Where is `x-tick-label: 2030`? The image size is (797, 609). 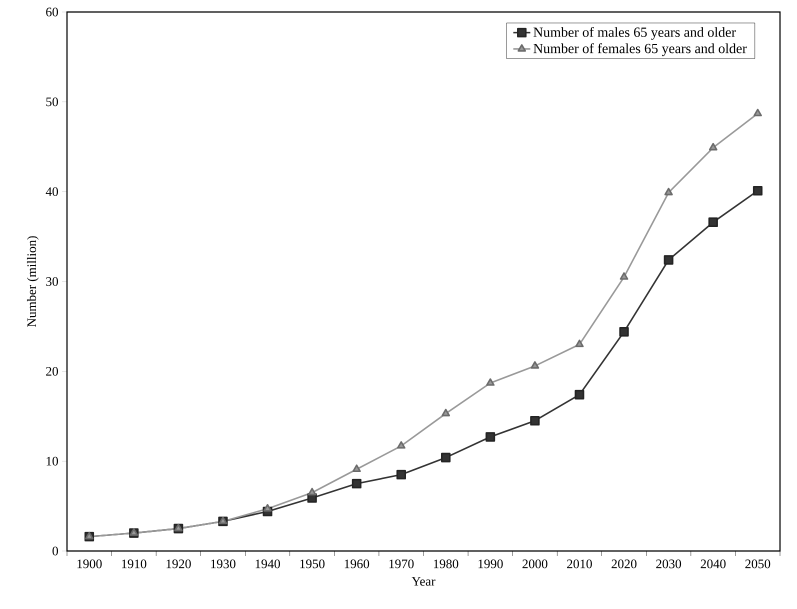 x-tick-label: 2030 is located at coordinates (669, 564).